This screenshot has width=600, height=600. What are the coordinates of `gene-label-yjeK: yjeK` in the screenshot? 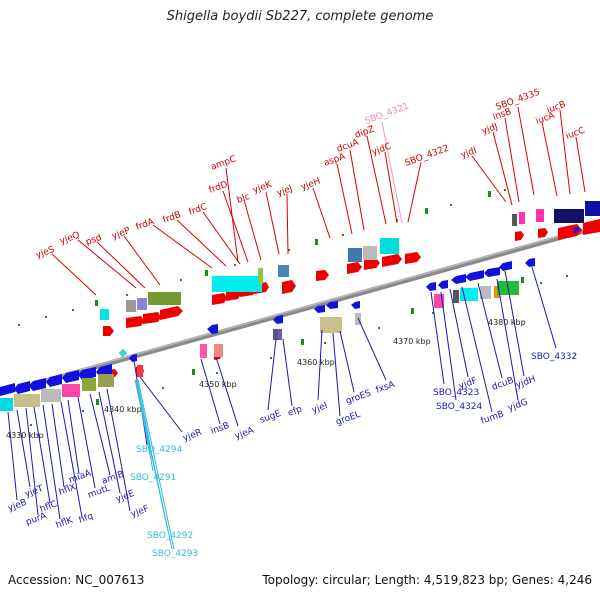 It's located at (263, 187).